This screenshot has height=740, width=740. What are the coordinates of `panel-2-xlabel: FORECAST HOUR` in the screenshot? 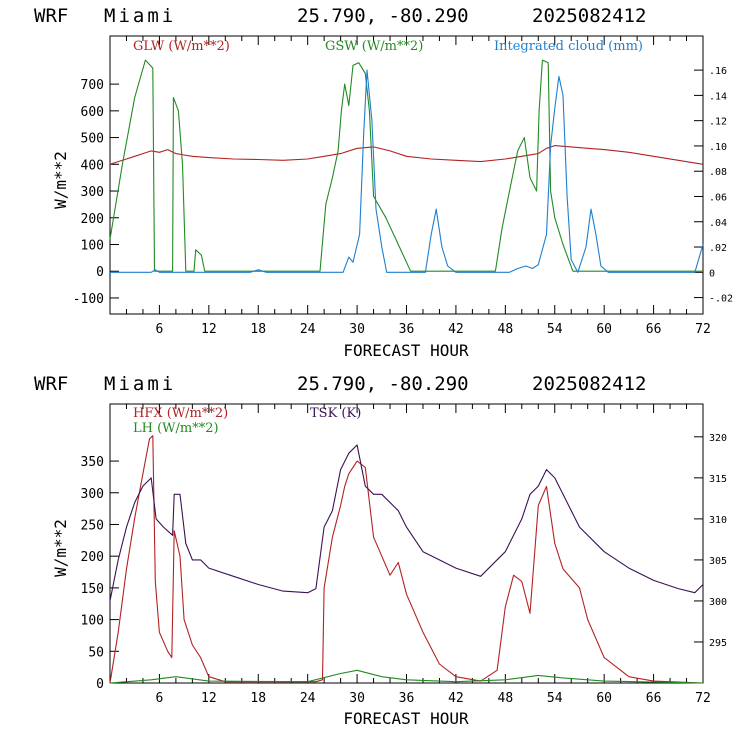 It's located at (406, 718).